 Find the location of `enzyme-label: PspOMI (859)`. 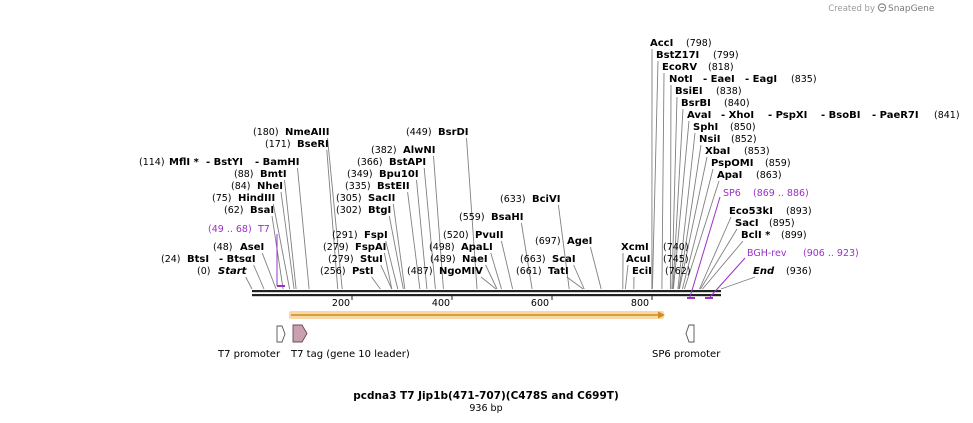

enzyme-label: PspOMI (859) is located at coordinates (751, 163).